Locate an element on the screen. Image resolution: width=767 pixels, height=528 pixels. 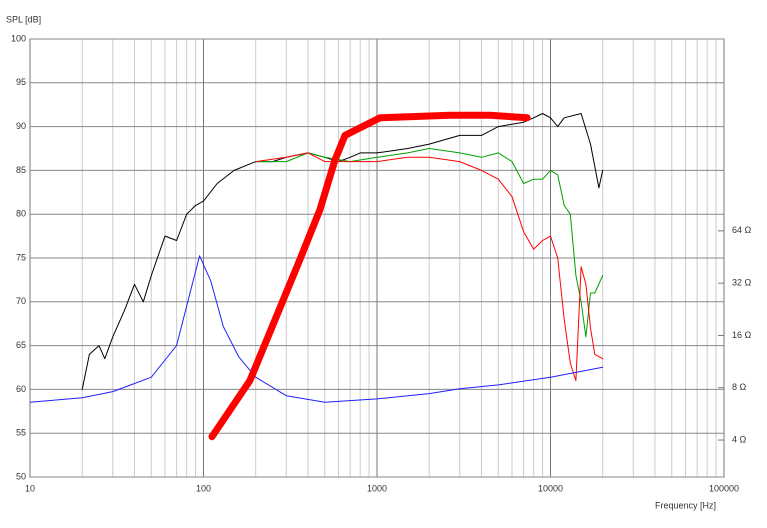
x-tick-label: 100 is located at coordinates (203, 488).